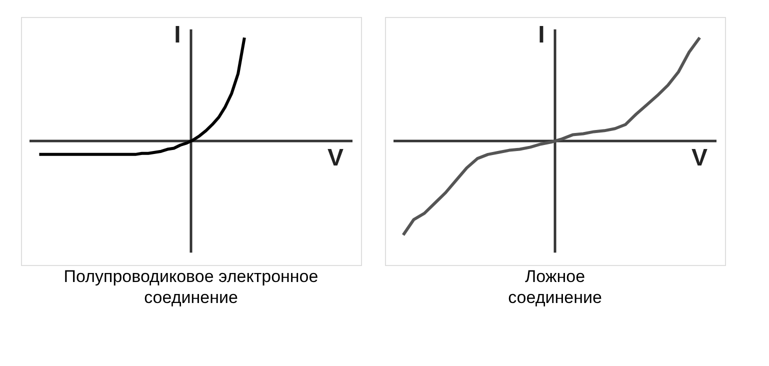 The width and height of the screenshot is (769, 366). I want to click on text: Ложное соединение, so click(555, 287).